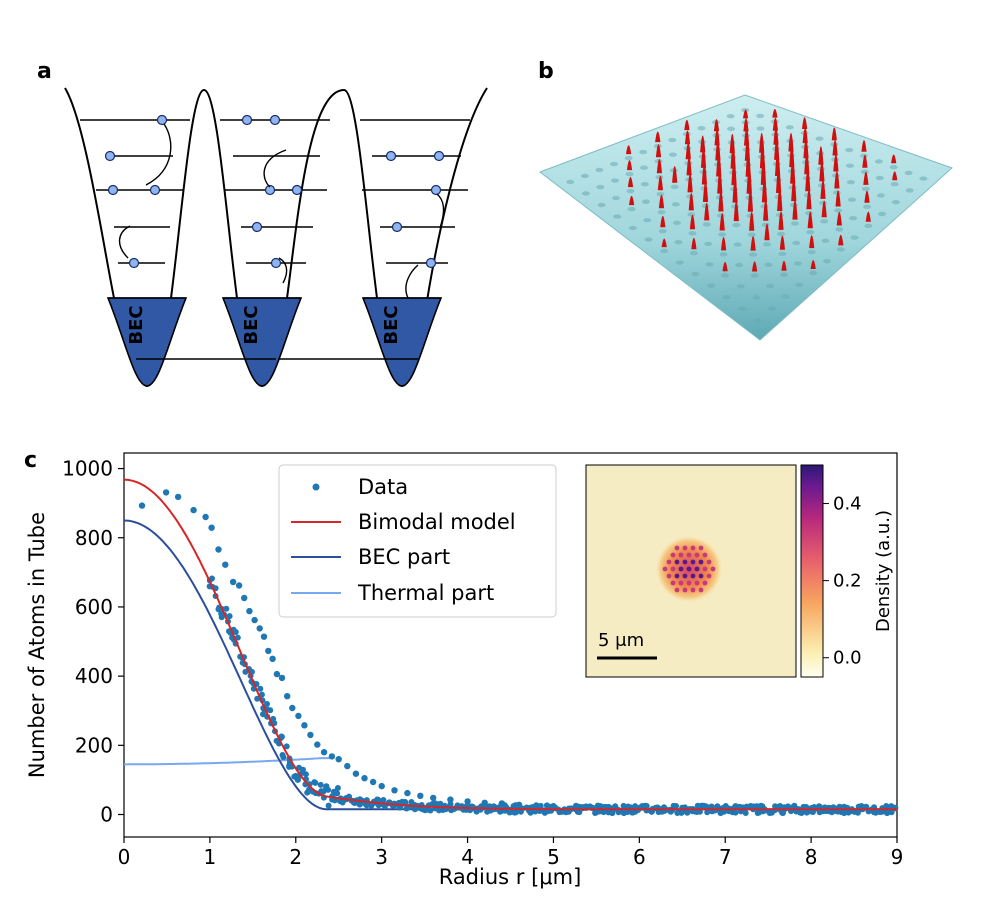  I want to click on colorbar-tick-label: 0.0, so click(847, 658).